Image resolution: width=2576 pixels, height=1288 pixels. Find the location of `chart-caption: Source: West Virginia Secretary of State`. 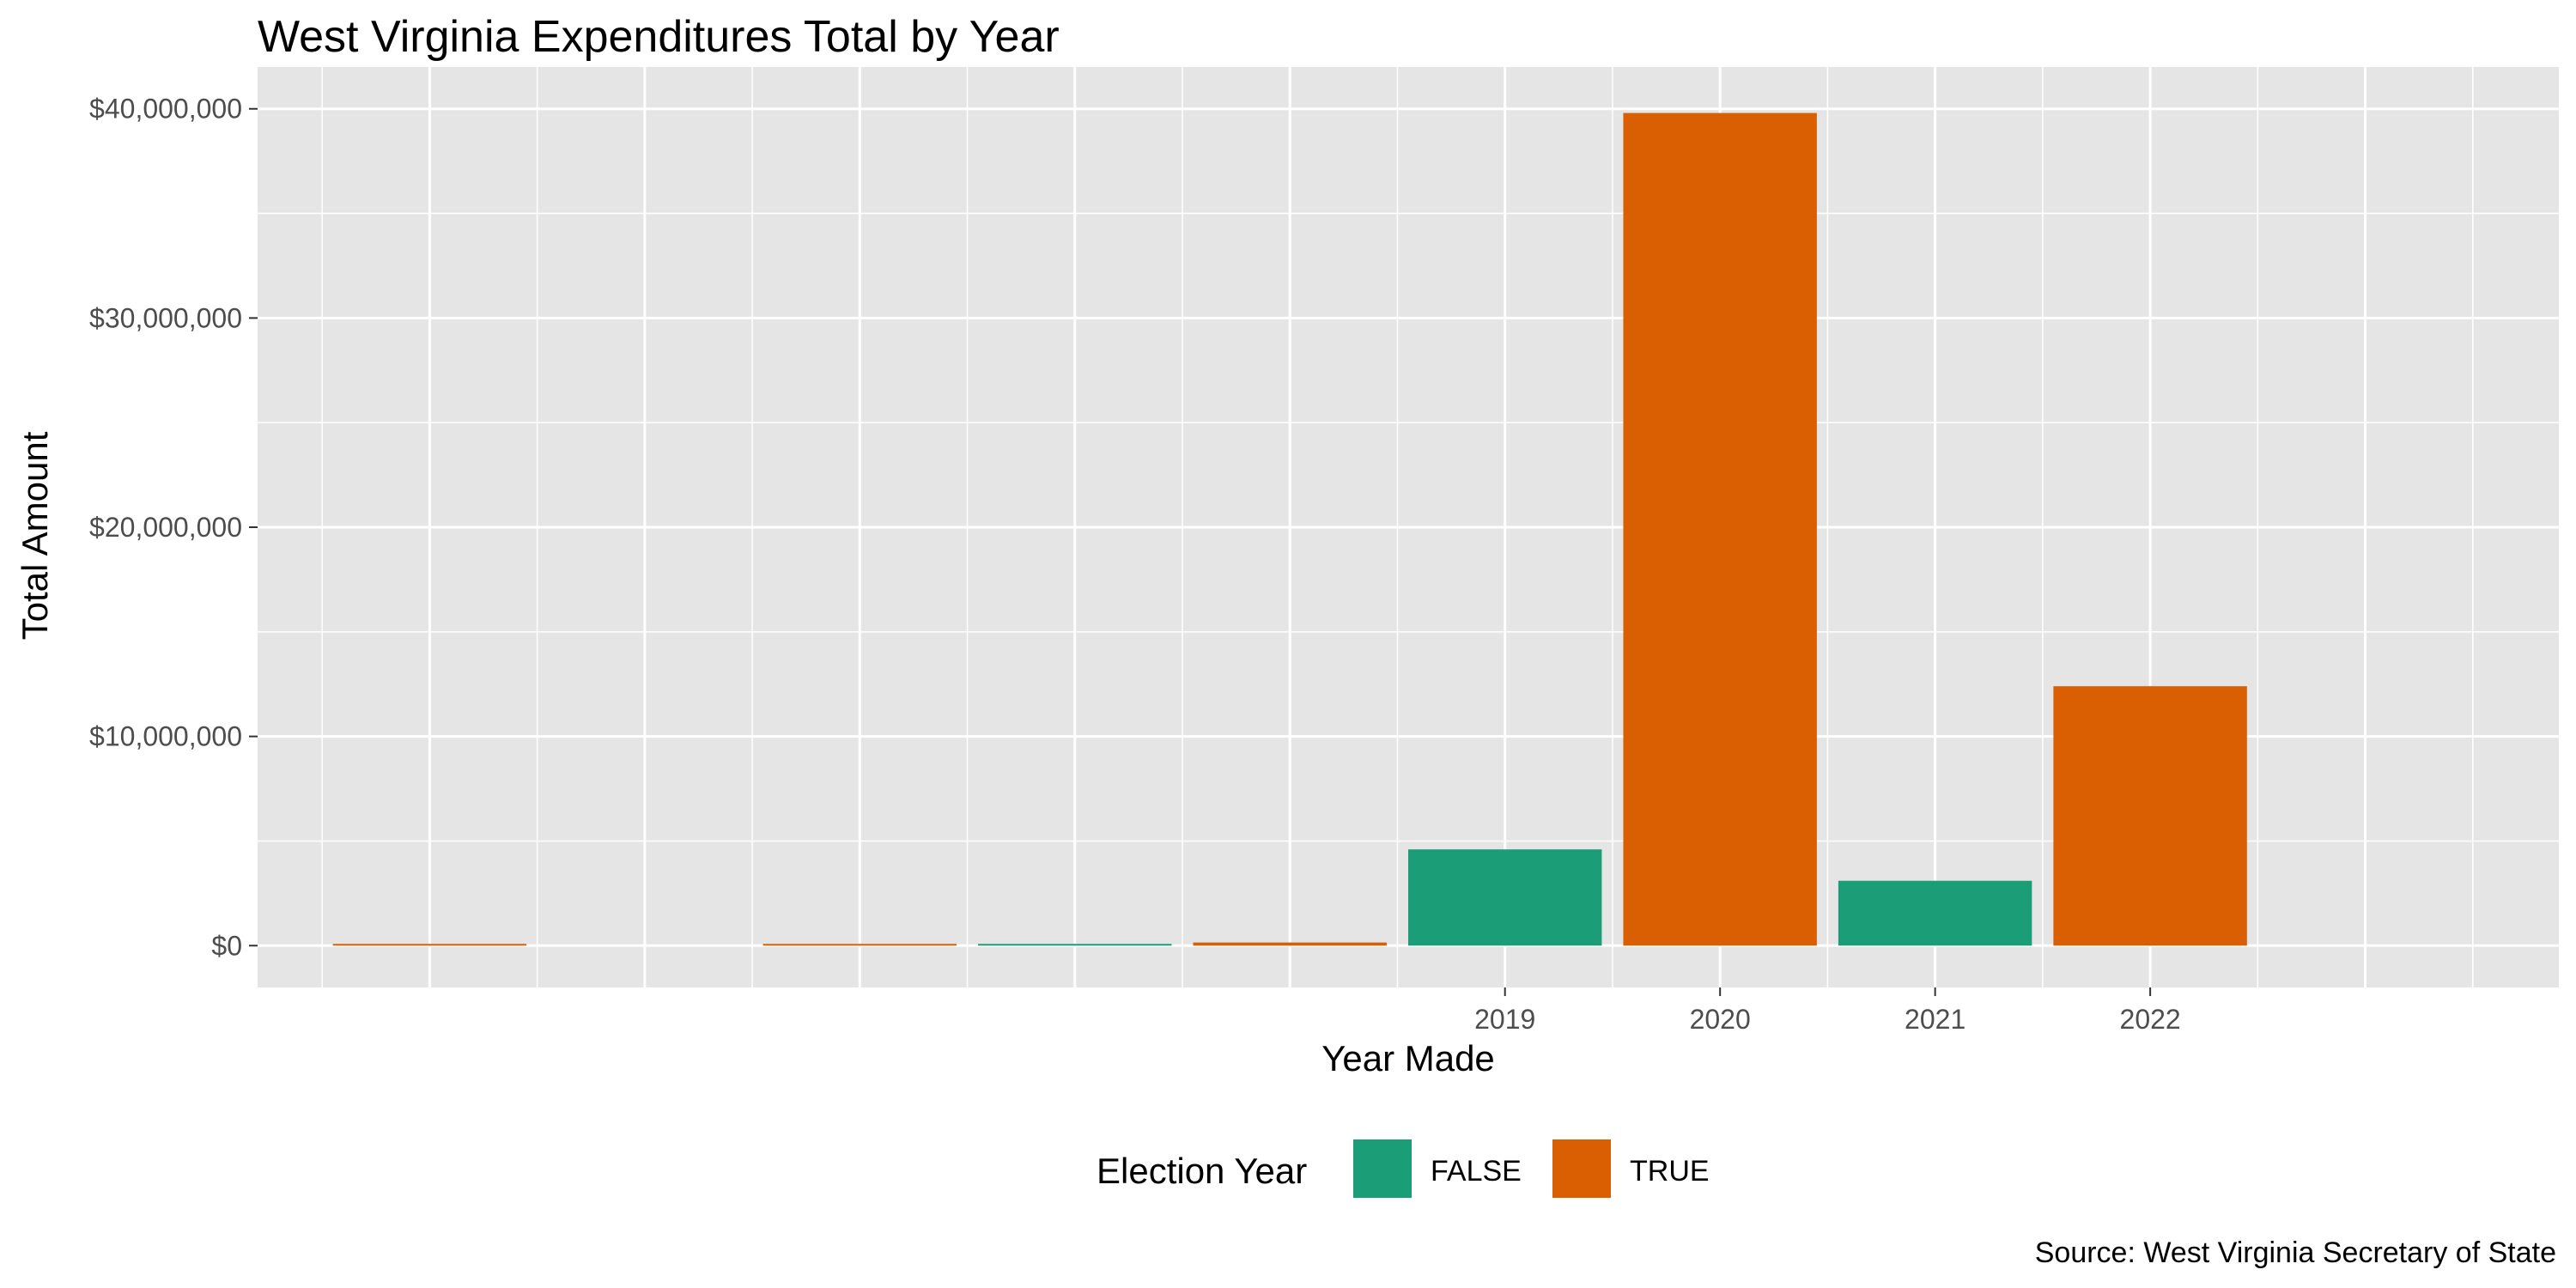

chart-caption: Source: West Virginia Secretary of State is located at coordinates (2295, 1252).